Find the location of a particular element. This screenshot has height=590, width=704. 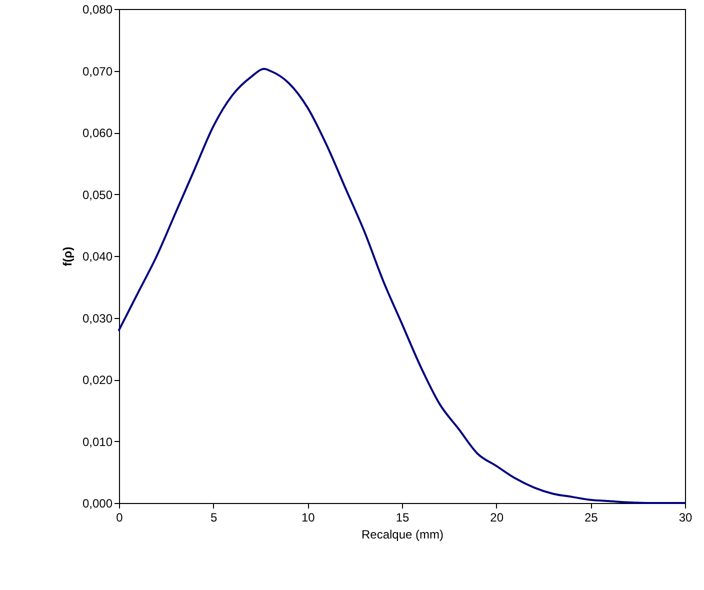

y-tick-label: 0,020 is located at coordinates (97, 380).